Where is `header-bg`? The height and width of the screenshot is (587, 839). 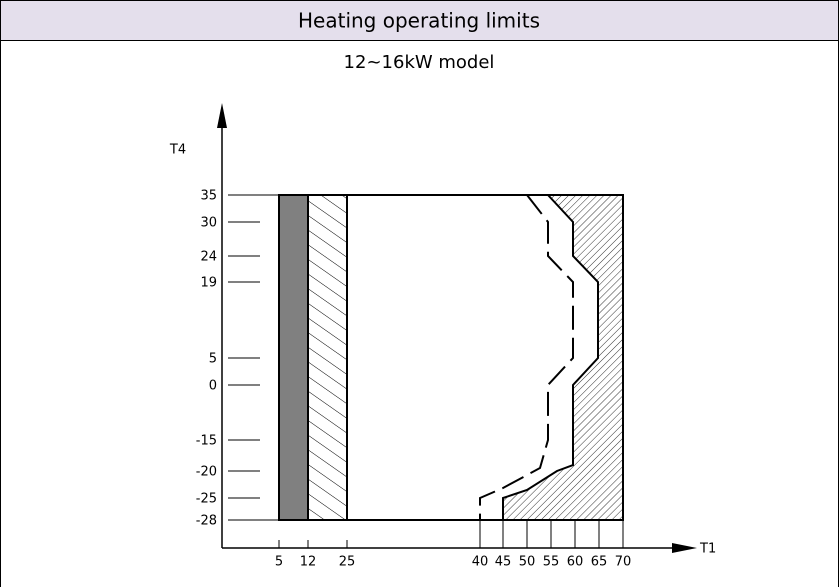
header-bg is located at coordinates (419, 20).